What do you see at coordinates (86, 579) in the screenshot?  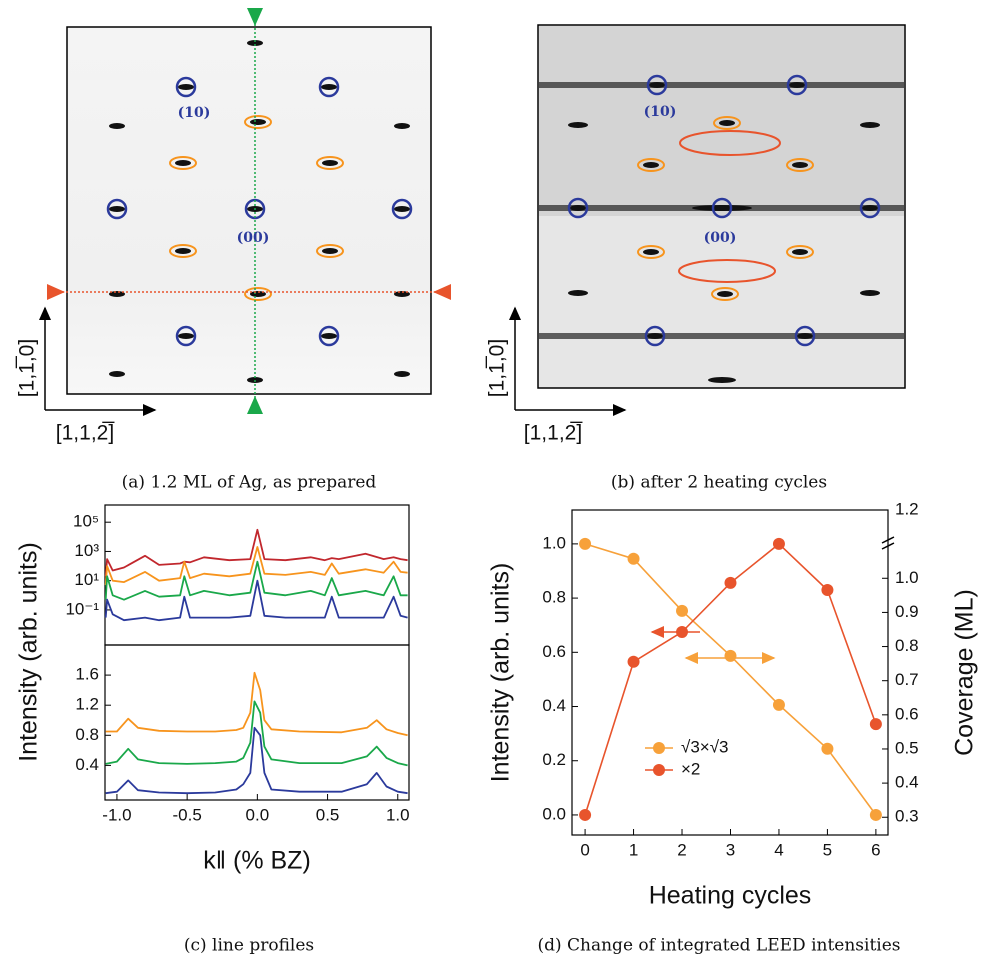 I see `y-tick-label: 10¹` at bounding box center [86, 579].